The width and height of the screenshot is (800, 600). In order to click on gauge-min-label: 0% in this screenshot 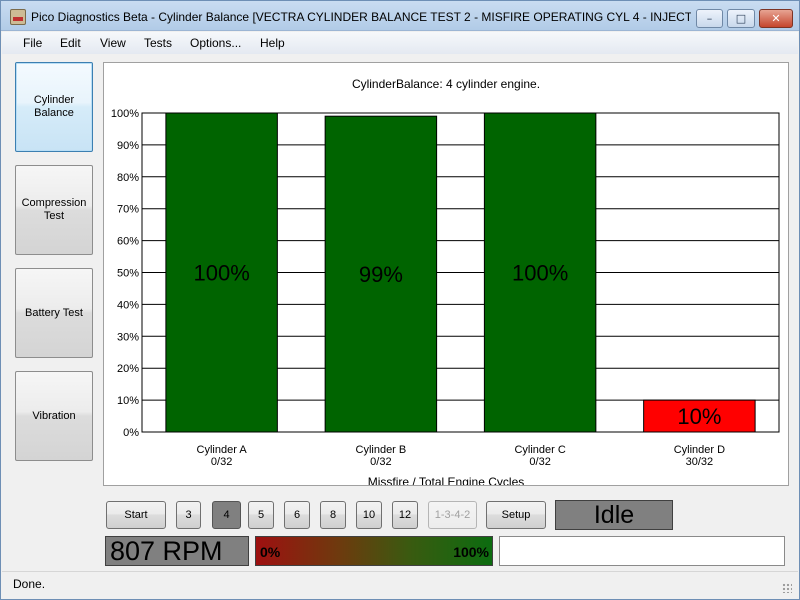, I will do `click(270, 552)`.